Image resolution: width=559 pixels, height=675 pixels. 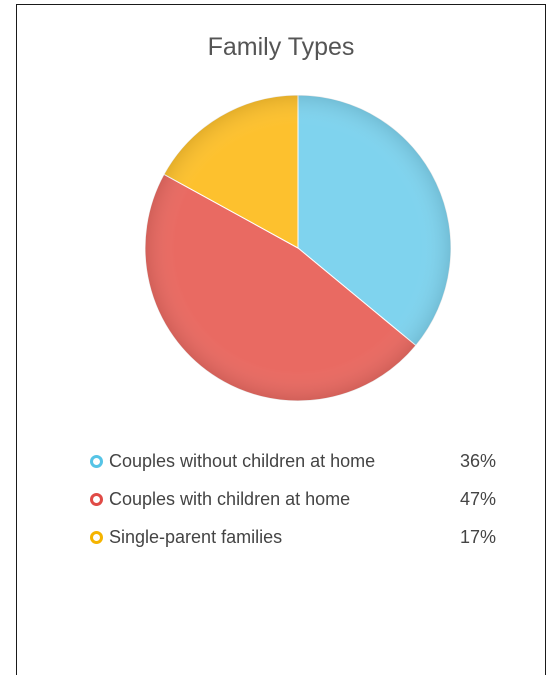 I want to click on legend-value: 17%, so click(x=478, y=537).